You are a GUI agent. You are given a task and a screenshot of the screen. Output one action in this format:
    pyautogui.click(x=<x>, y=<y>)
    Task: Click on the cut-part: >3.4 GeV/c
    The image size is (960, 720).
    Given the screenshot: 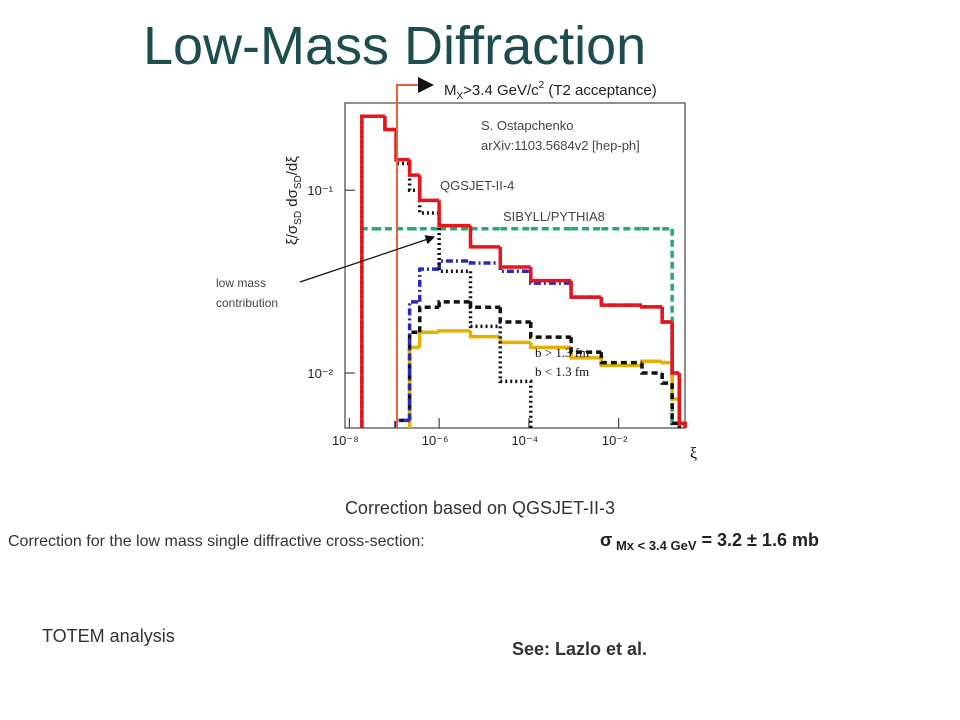 What is the action you would take?
    pyautogui.click(x=501, y=90)
    